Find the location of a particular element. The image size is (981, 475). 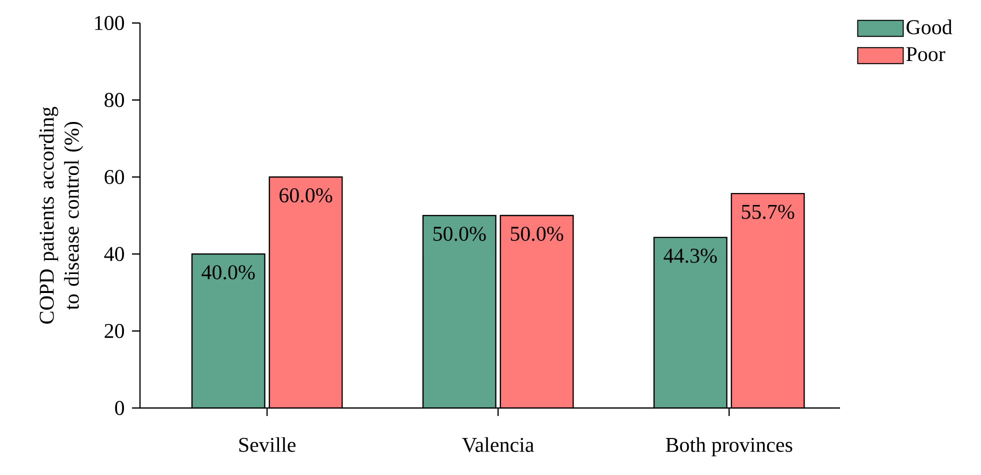

data-label: 44.3% is located at coordinates (690, 255).